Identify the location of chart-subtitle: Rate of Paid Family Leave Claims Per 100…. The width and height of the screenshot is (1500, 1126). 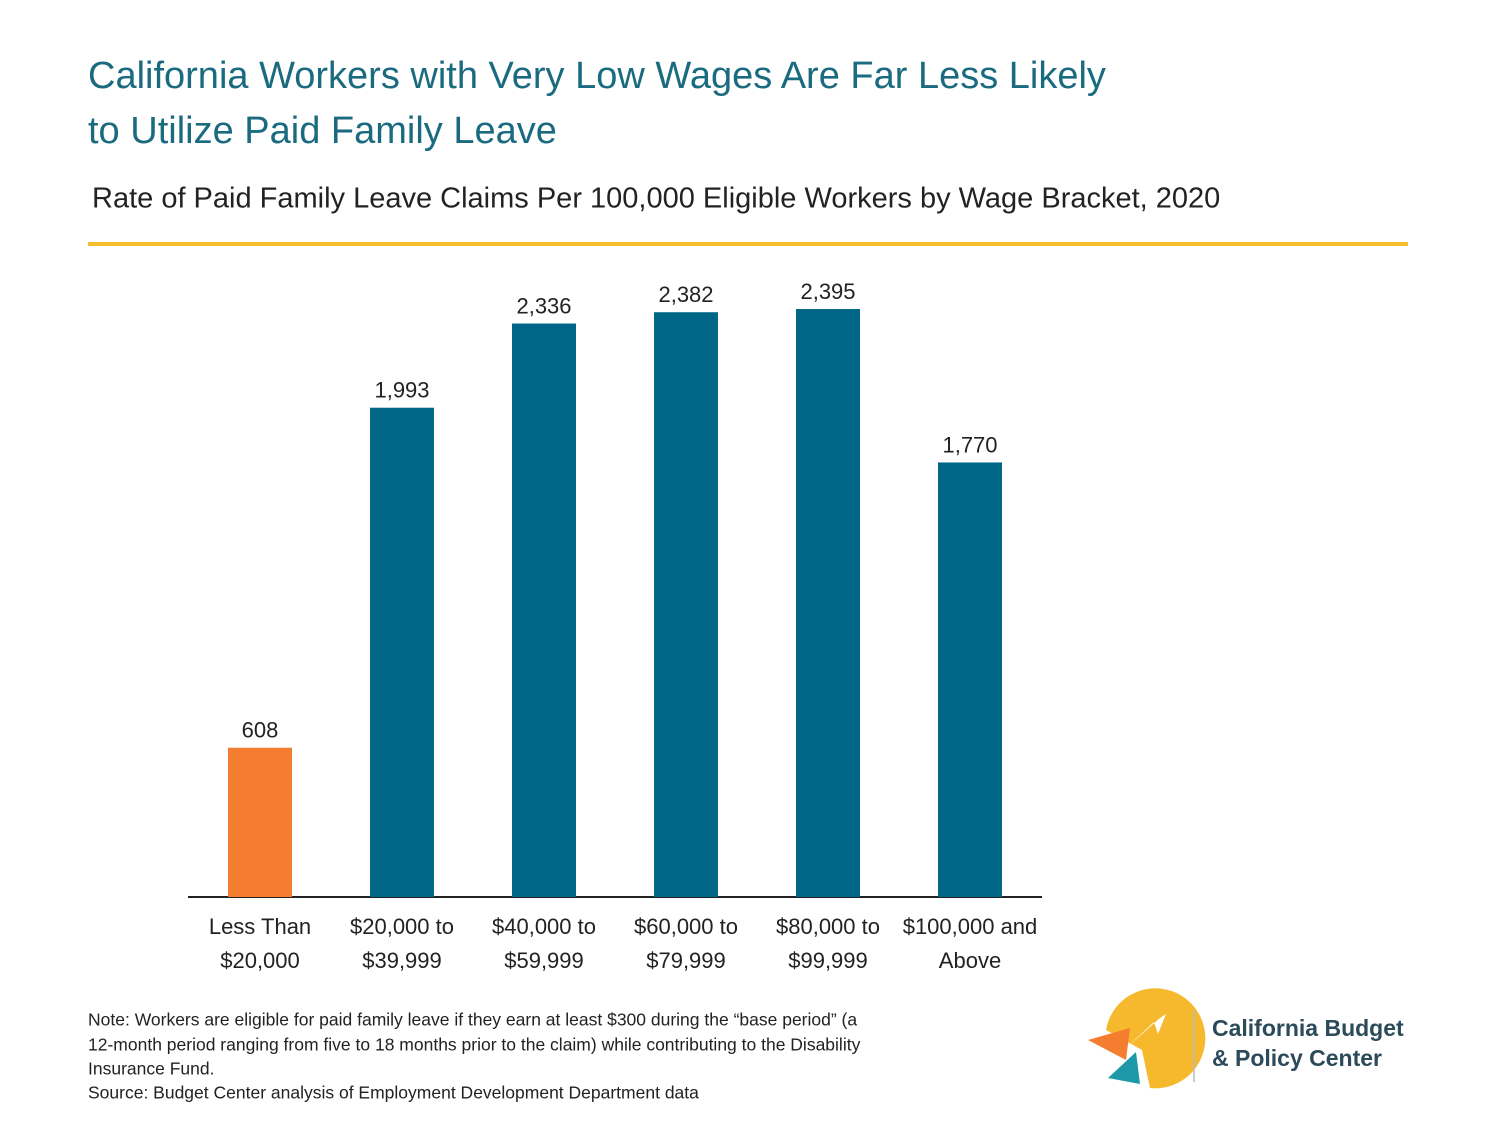
(656, 199).